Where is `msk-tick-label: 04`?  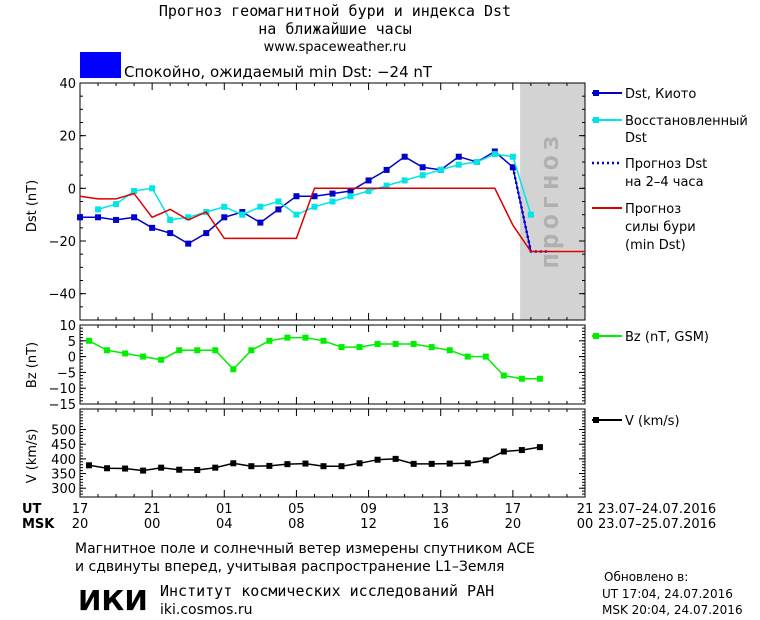
msk-tick-label: 04 is located at coordinates (224, 524).